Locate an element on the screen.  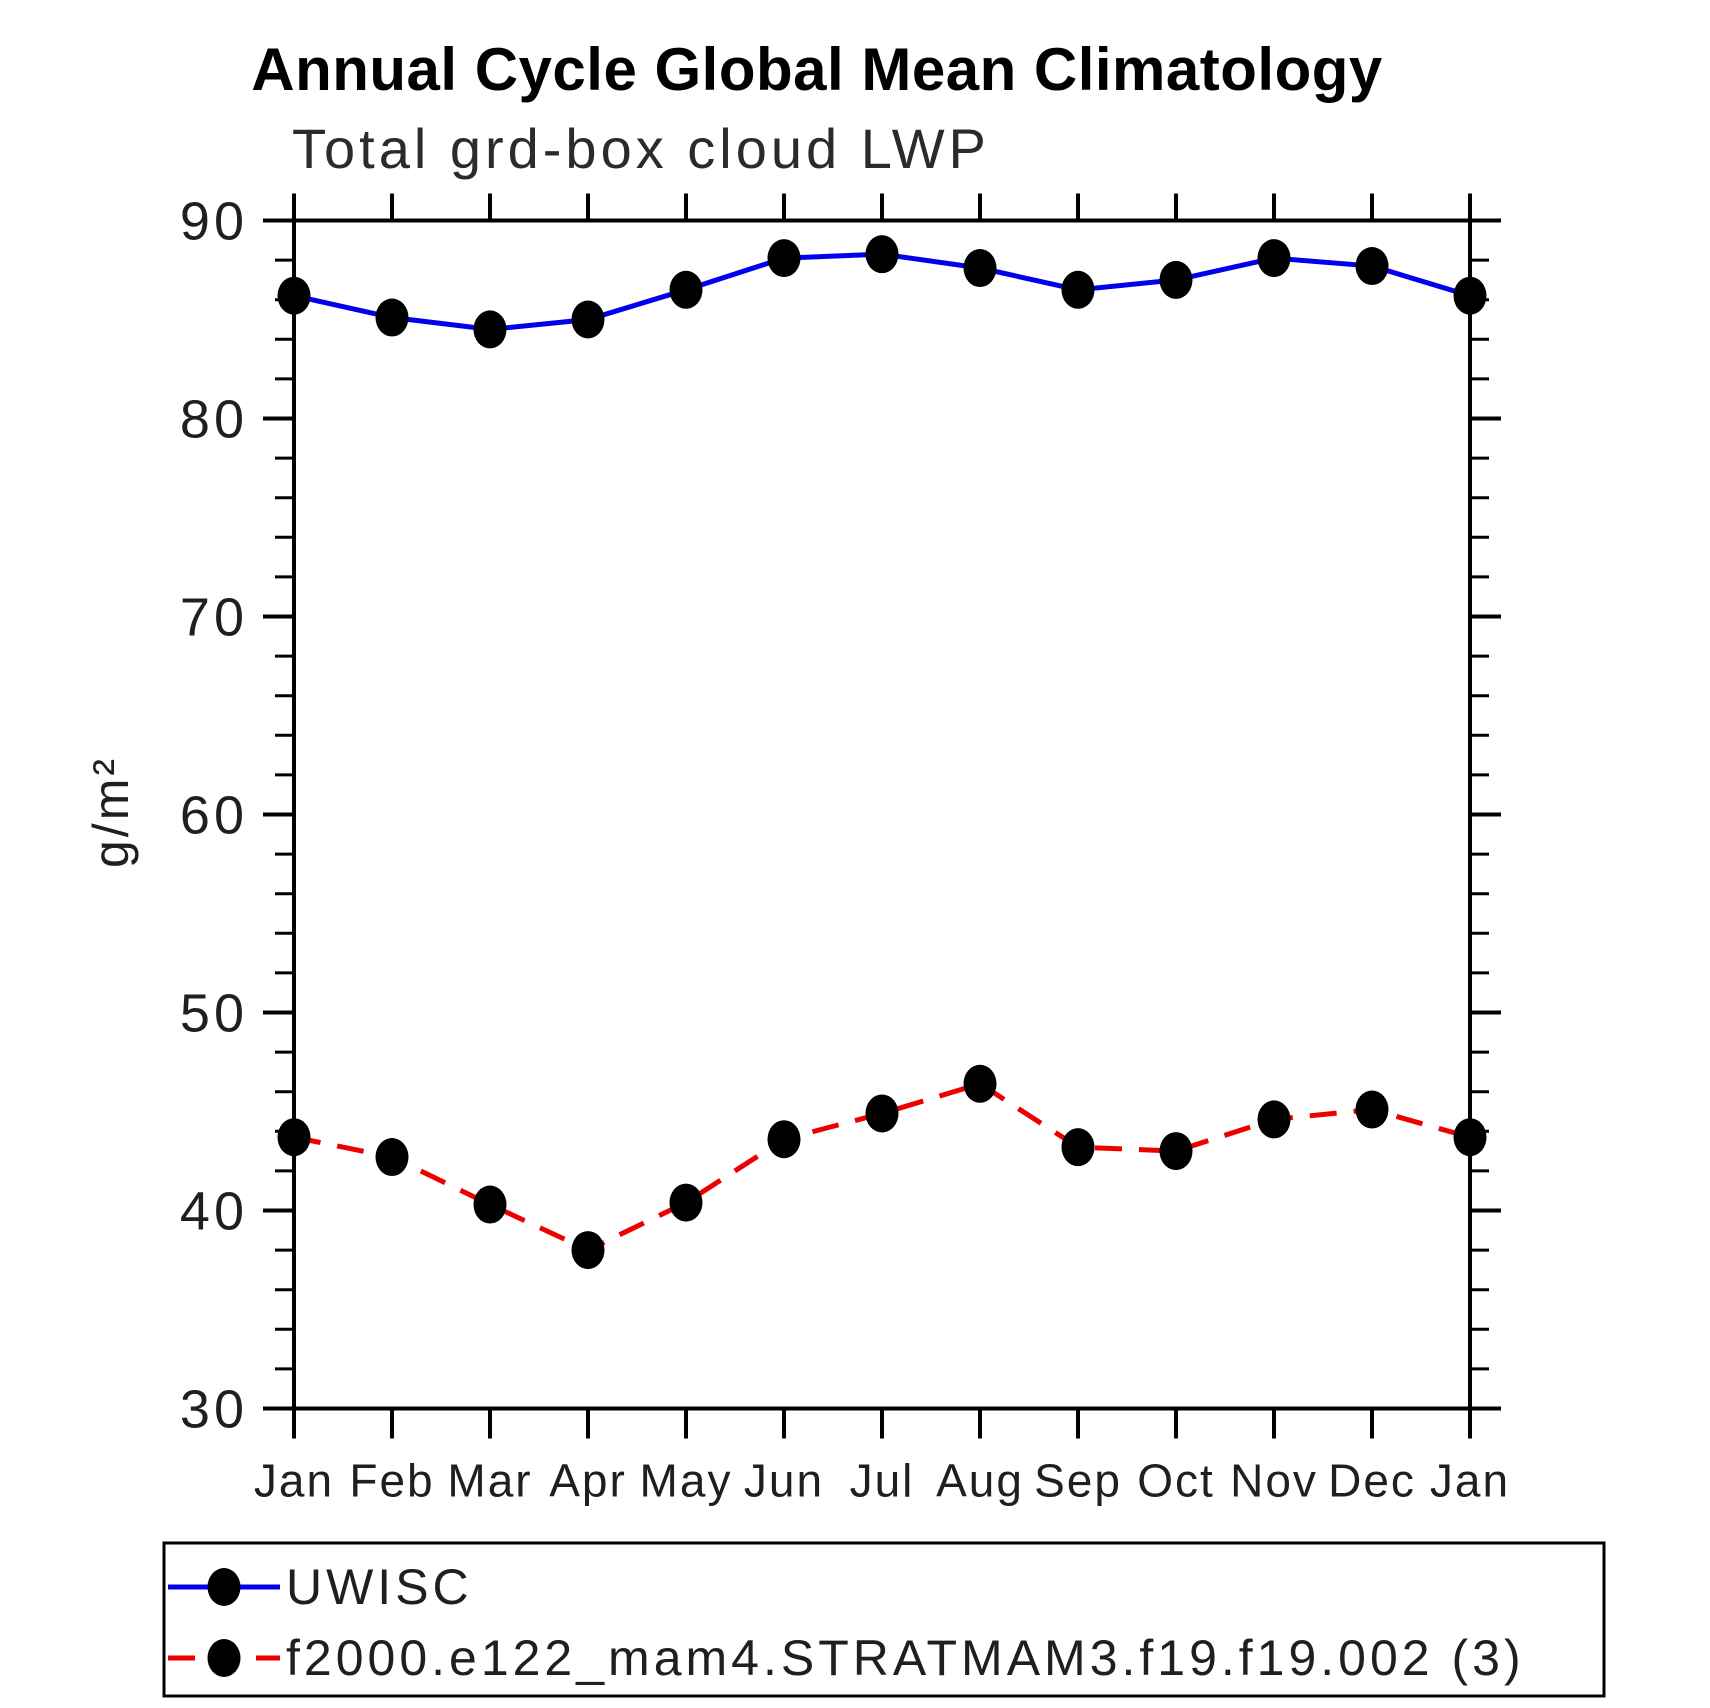
y-tick-label: 90 is located at coordinates (214, 222).